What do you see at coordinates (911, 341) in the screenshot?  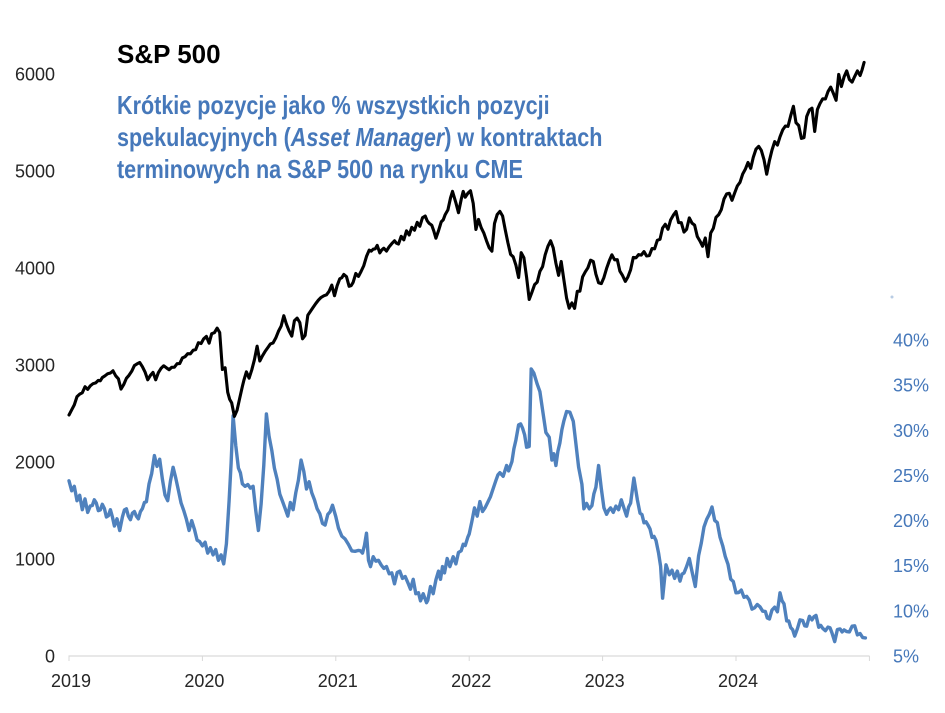 I see `svg-text: 40%` at bounding box center [911, 341].